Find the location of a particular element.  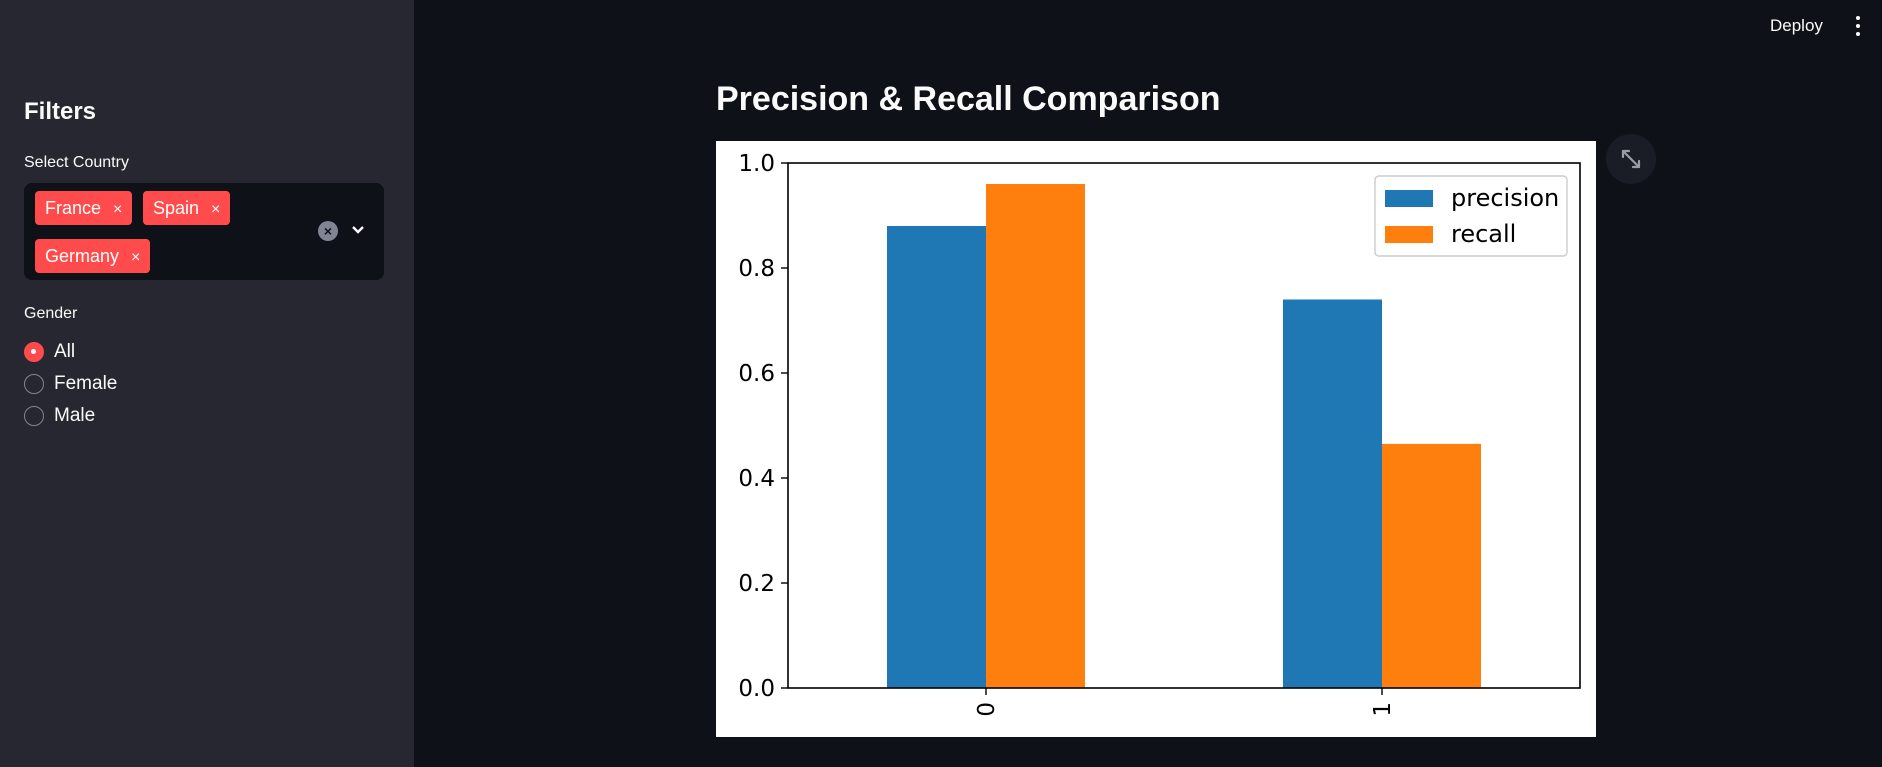

country-multiselect: France × Spain × Germany × × is located at coordinates (204, 231).